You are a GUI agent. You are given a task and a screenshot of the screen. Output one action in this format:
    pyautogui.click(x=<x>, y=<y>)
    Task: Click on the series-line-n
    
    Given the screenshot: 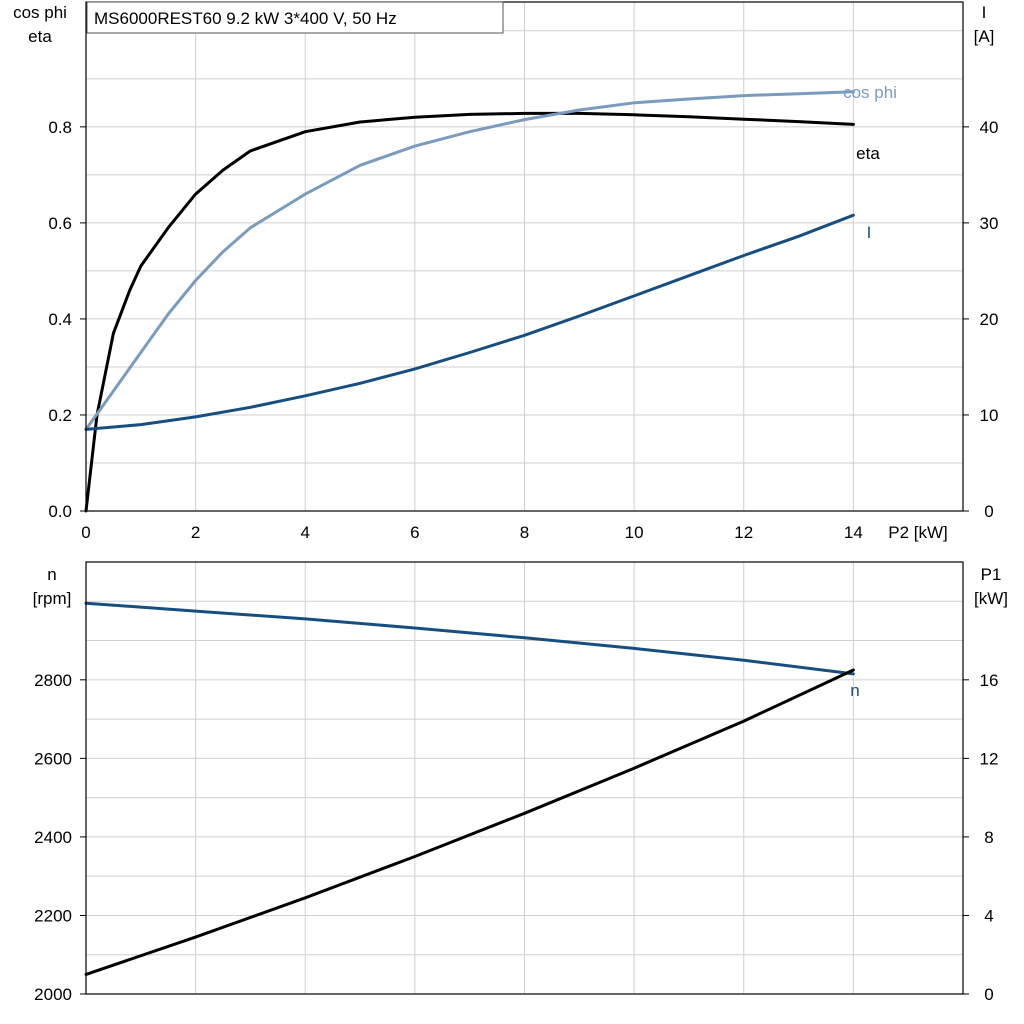 What is the action you would take?
    pyautogui.click(x=469, y=638)
    